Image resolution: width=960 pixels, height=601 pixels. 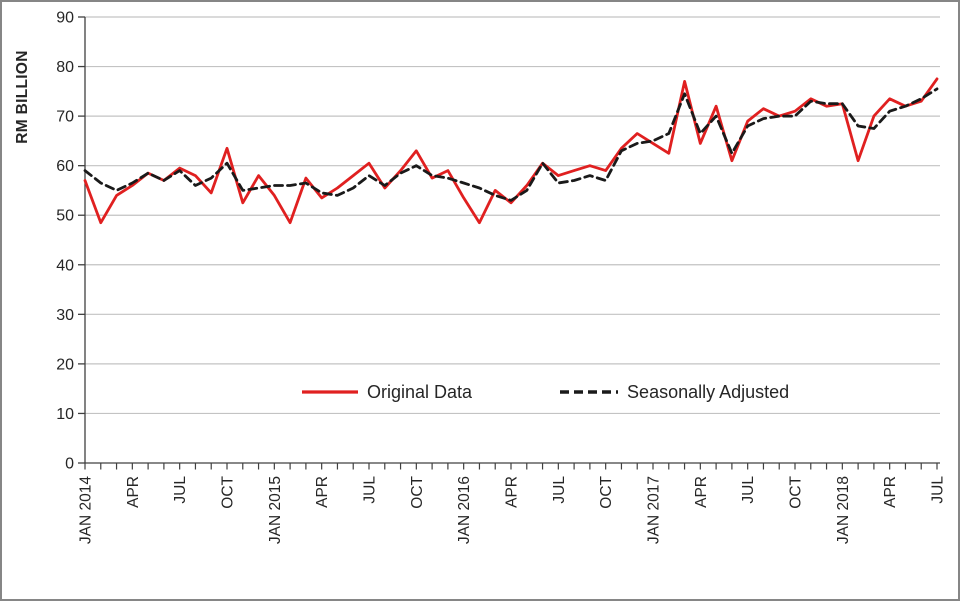 I want to click on y-axis-tick-label: 70, so click(x=65, y=117).